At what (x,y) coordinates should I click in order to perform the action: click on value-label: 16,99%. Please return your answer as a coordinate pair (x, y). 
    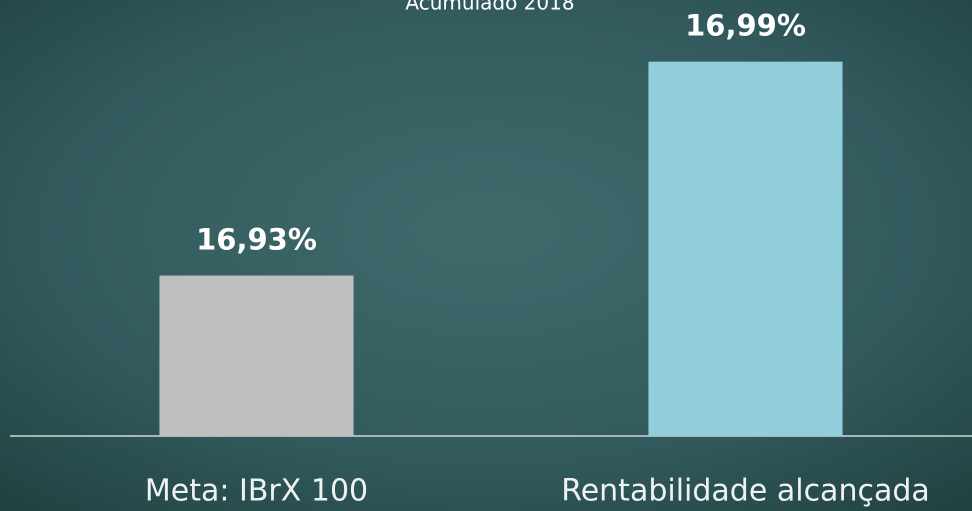
    Looking at the image, I should click on (745, 26).